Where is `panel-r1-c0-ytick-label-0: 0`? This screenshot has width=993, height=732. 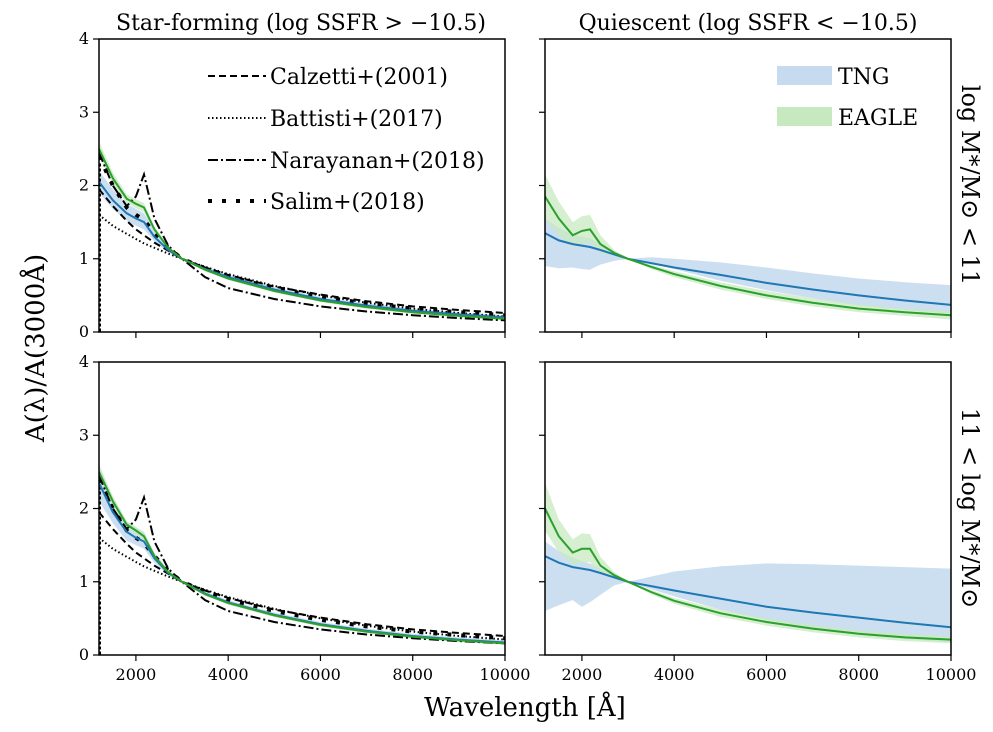 panel-r1-c0-ytick-label-0: 0 is located at coordinates (84, 654).